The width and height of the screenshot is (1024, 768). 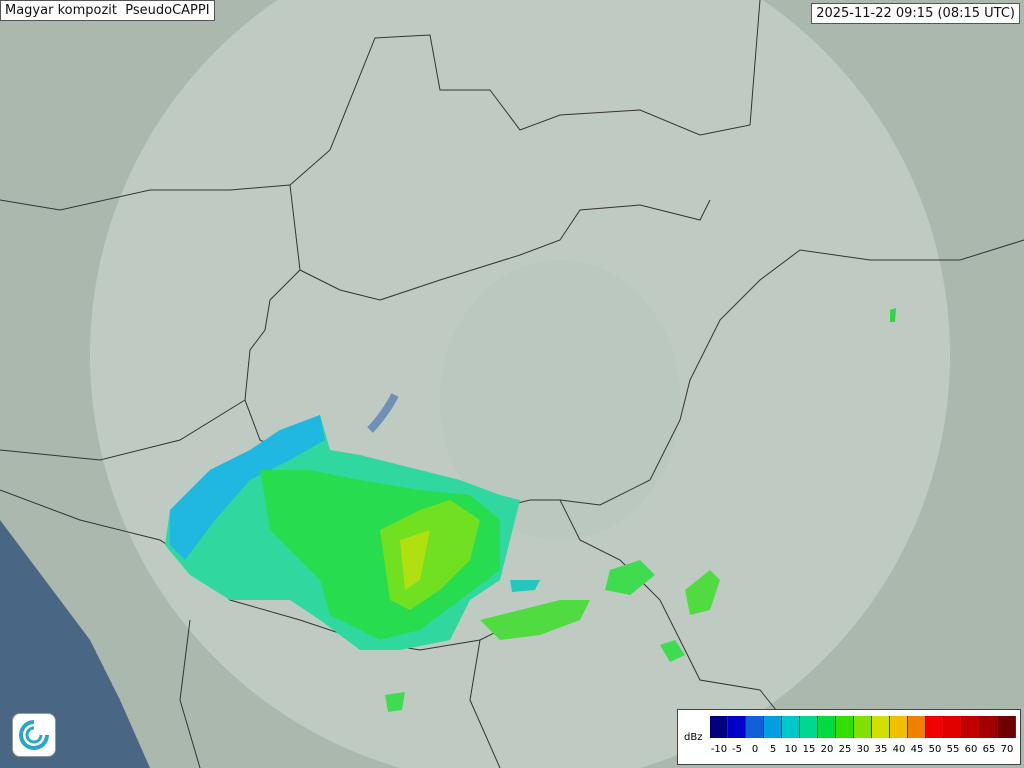 I want to click on legend-level: -10, so click(x=719, y=749).